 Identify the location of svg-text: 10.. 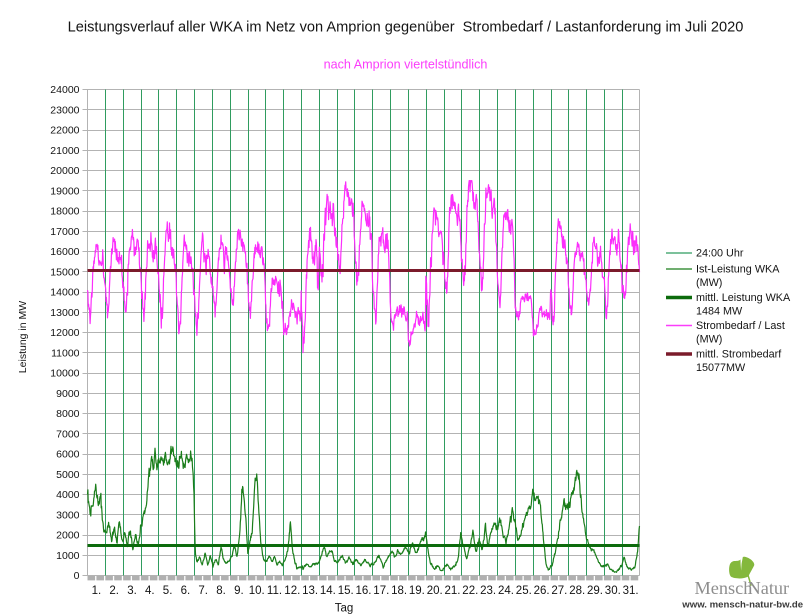
(257, 591).